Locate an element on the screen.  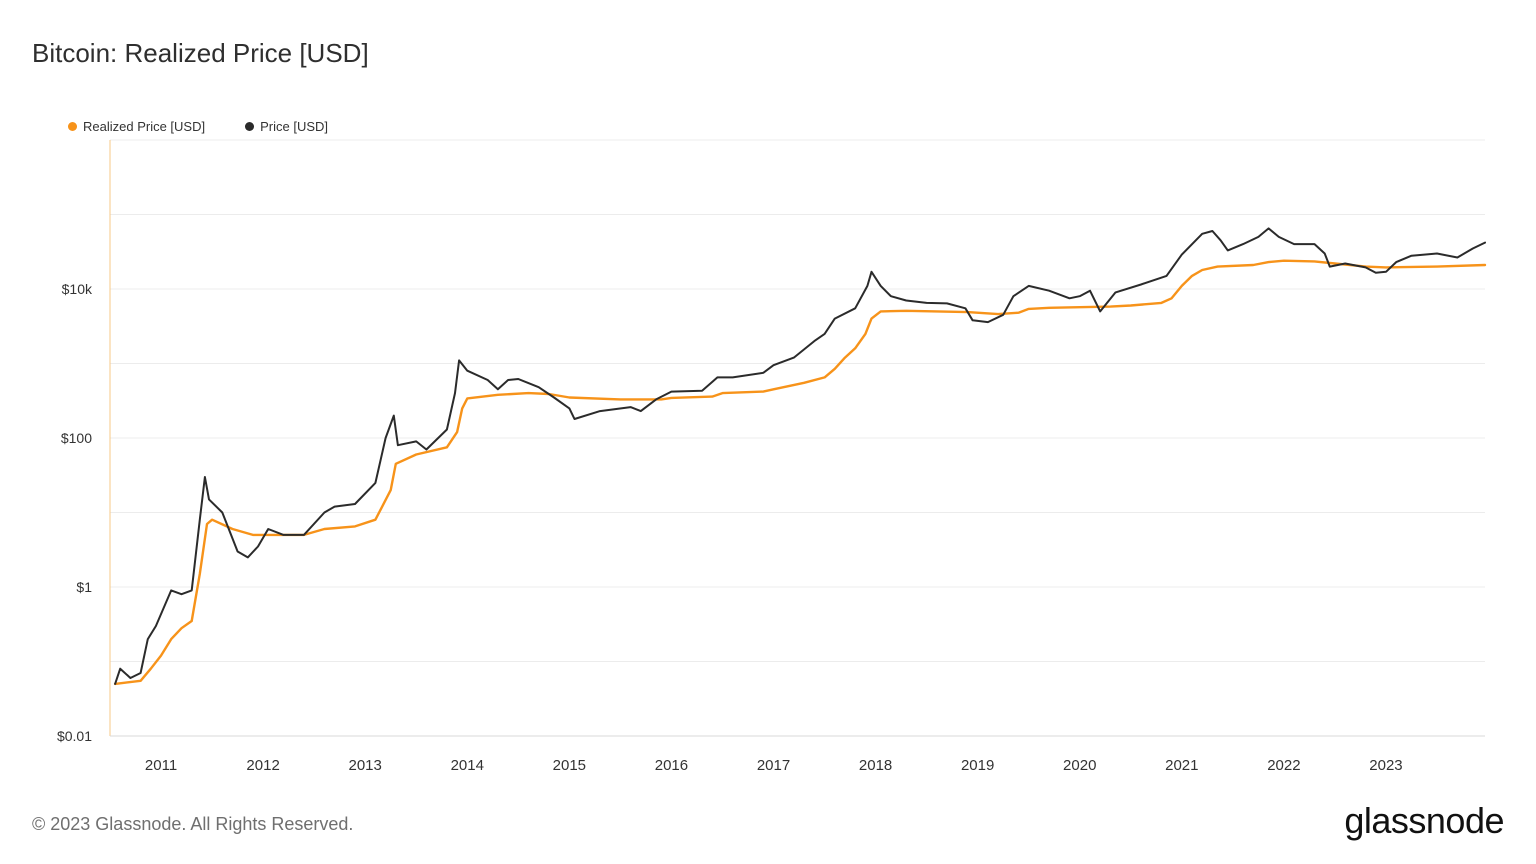
x-tick-label: 2012 is located at coordinates (262, 765).